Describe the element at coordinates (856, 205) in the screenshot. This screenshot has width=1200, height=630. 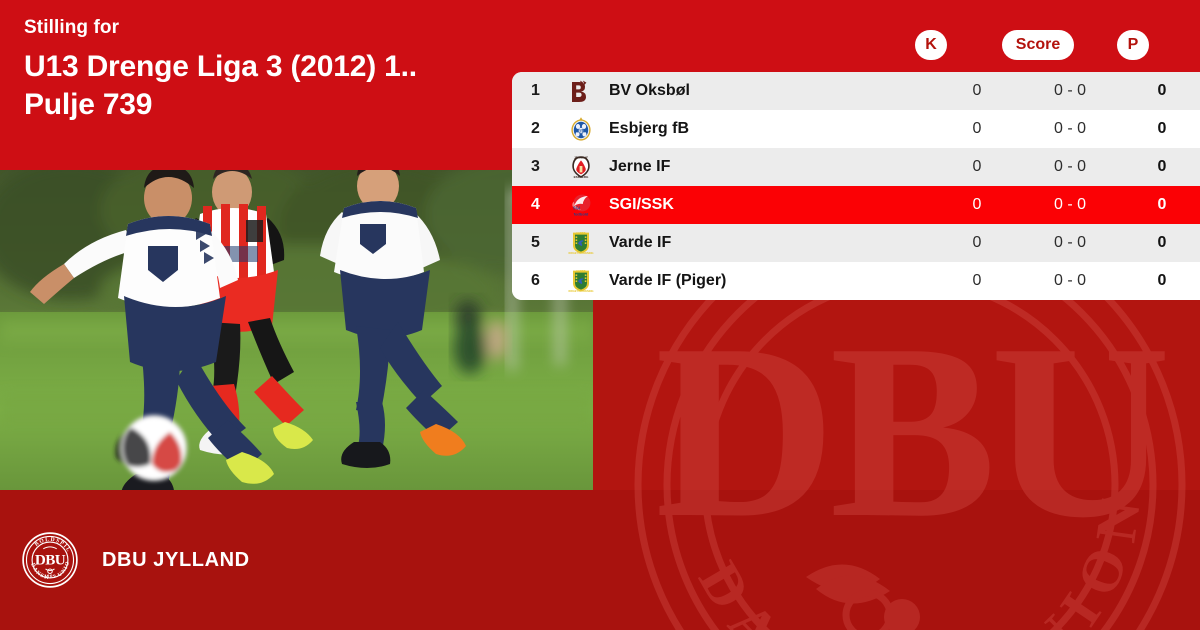
I see `table-row: 4 SGI fodbold SGI/SSK 0 0 - 0 0` at that location.